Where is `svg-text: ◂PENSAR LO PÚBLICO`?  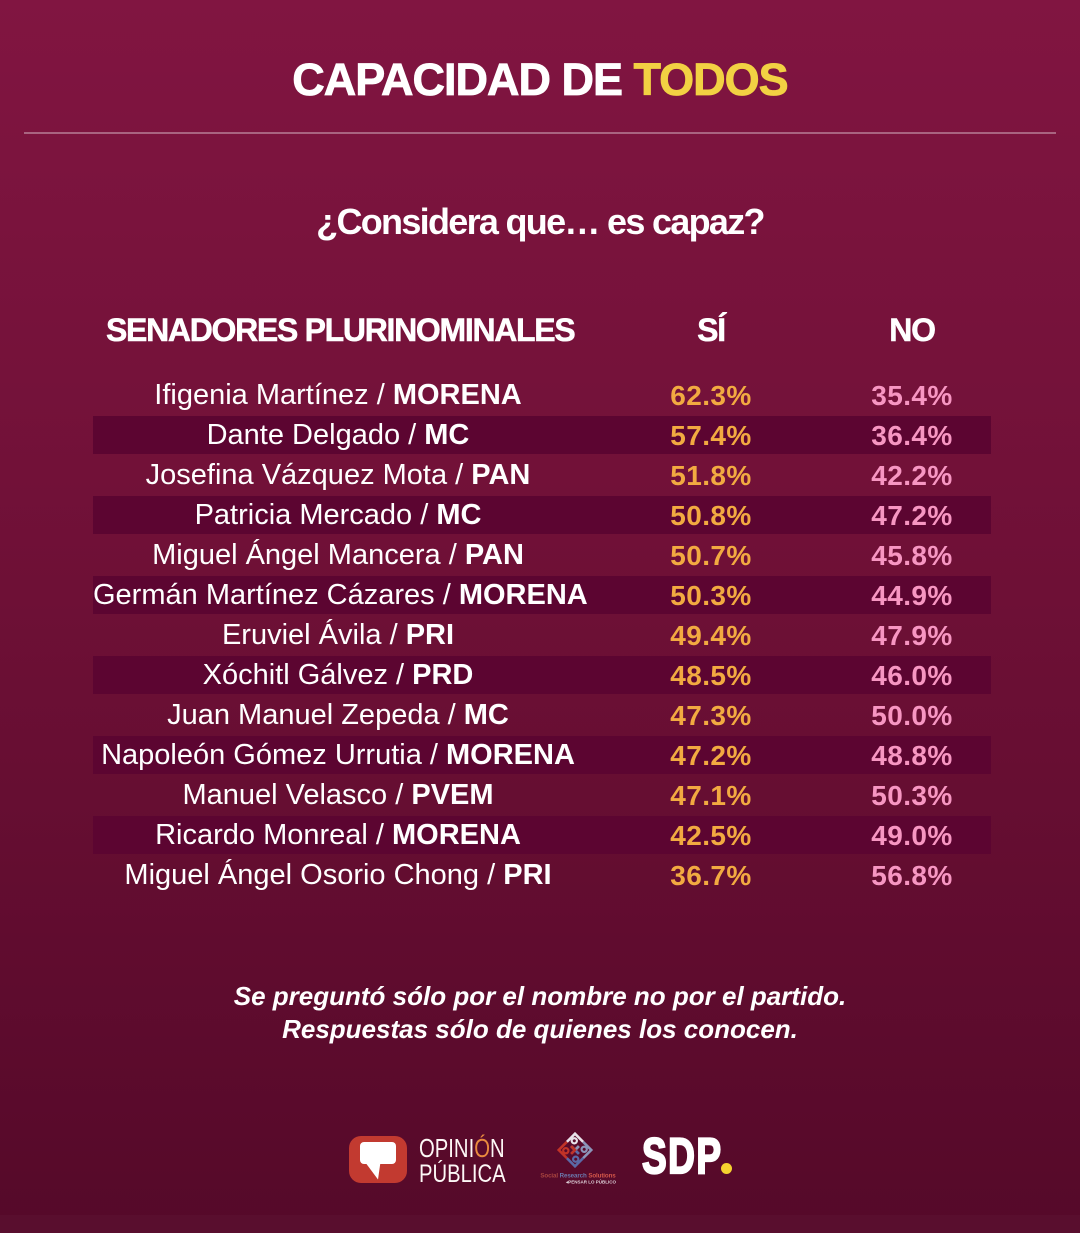
svg-text: ◂PENSAR LO PÚBLICO is located at coordinates (591, 1182).